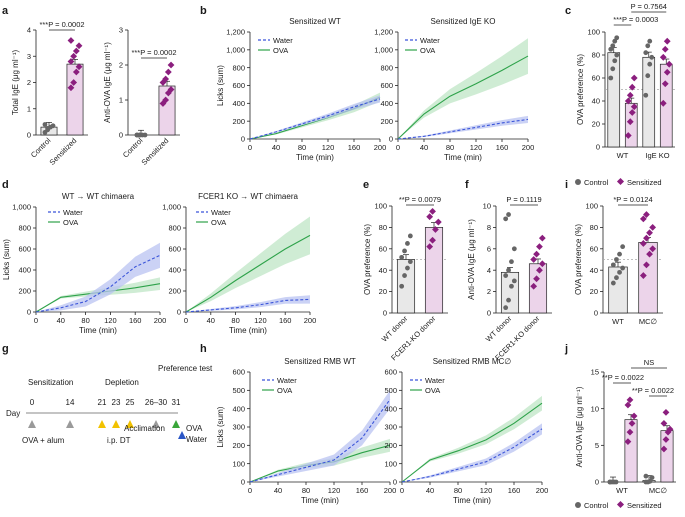 Image resolution: width=685 pixels, height=517 pixels. What do you see at coordinates (472, 455) in the screenshot?
I see `h2-line-water` at bounding box center [472, 455].